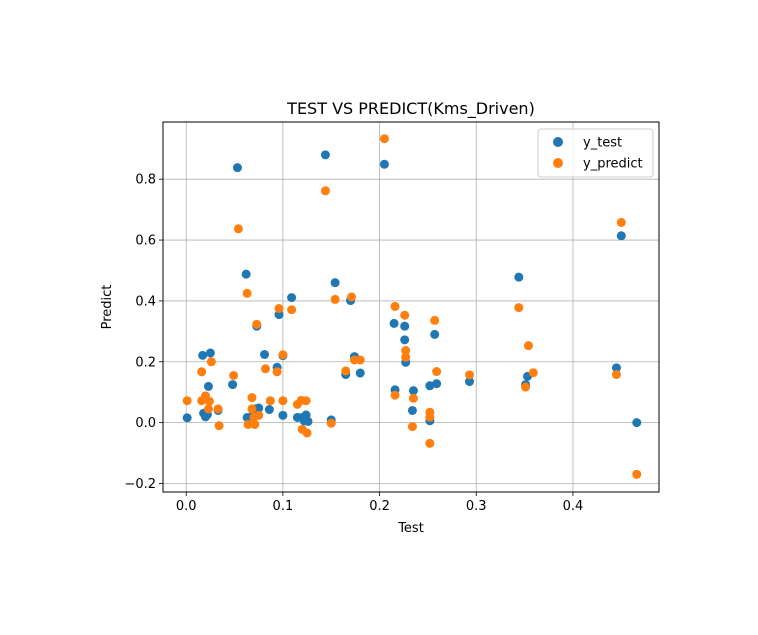 This screenshot has width=758, height=635. Describe the element at coordinates (145, 241) in the screenshot. I see `y-tick-label: 0.6` at that location.